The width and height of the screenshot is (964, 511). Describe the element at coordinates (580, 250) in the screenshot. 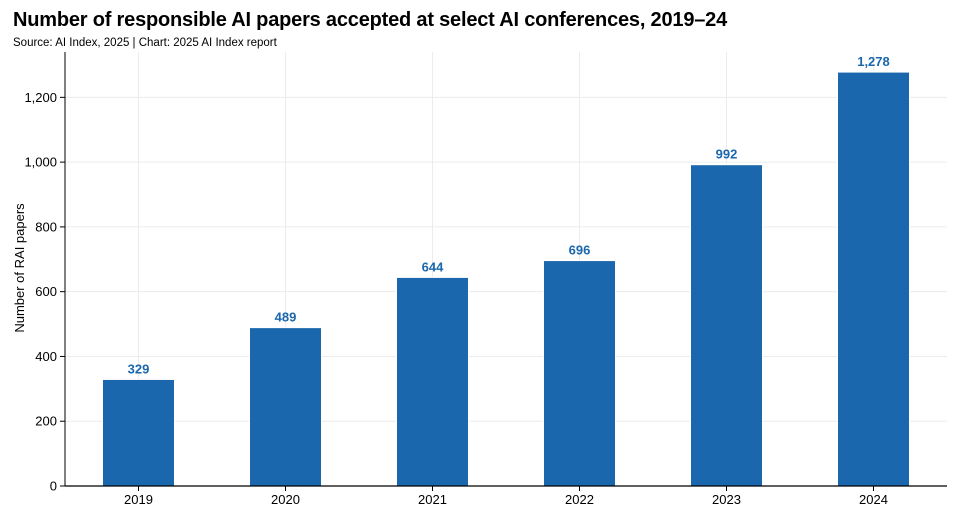

I see `data-label-2022: 696` at that location.